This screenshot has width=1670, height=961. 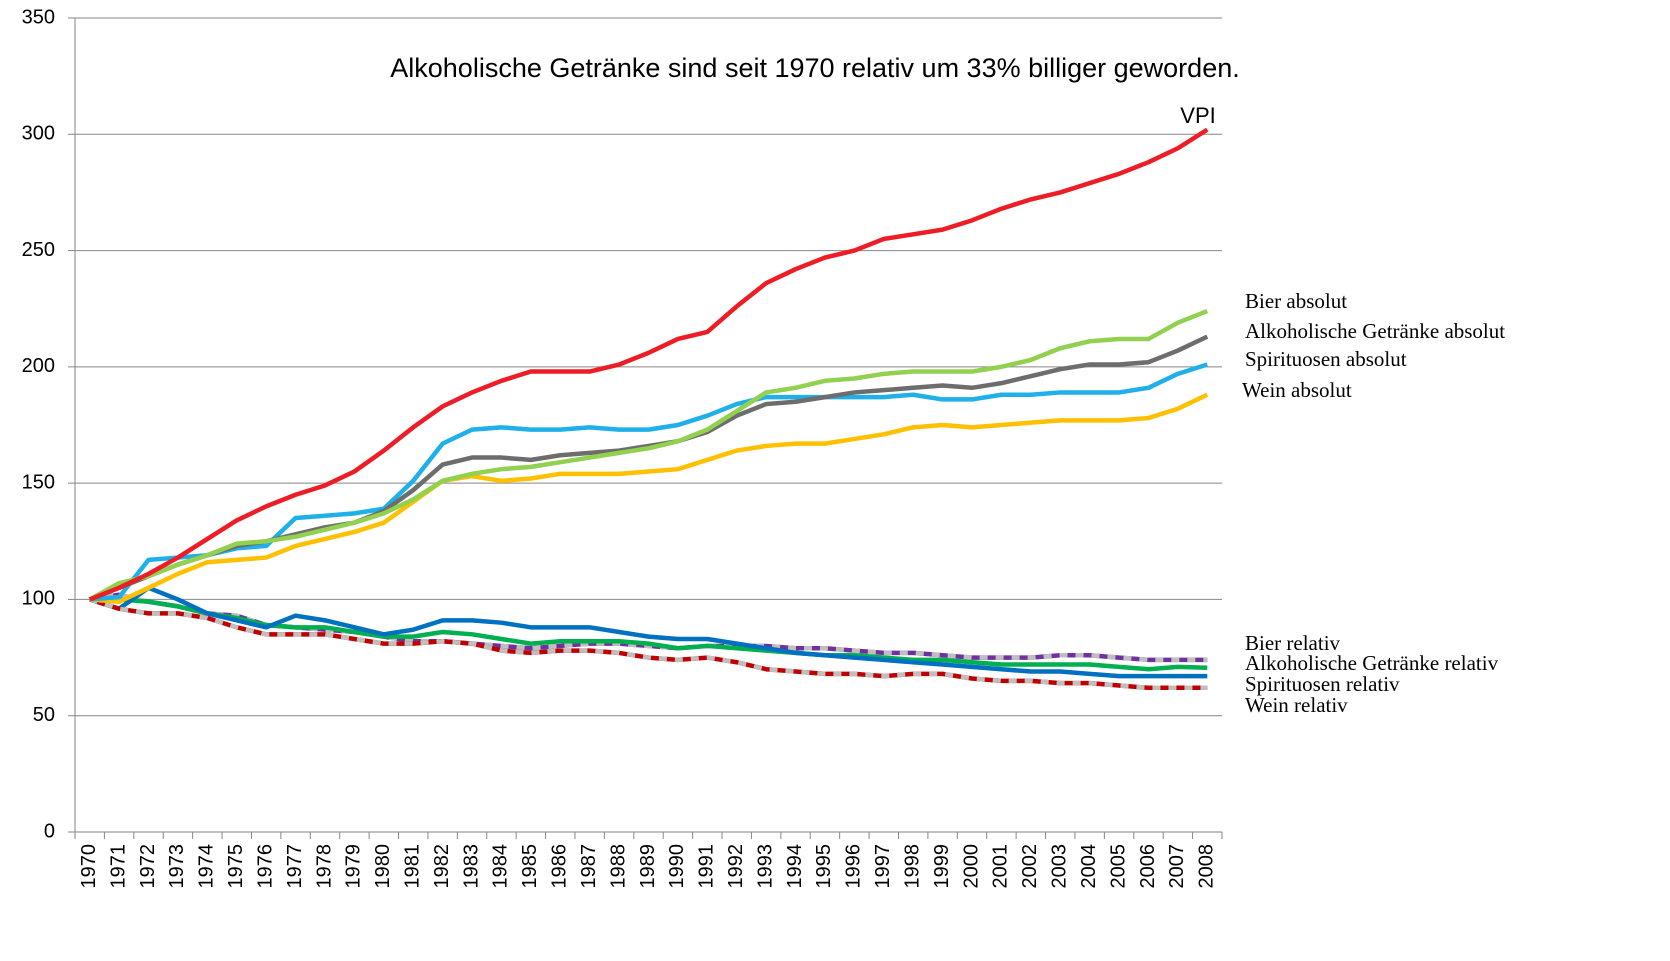 What do you see at coordinates (89, 866) in the screenshot?
I see `x-tick-label: 1970` at bounding box center [89, 866].